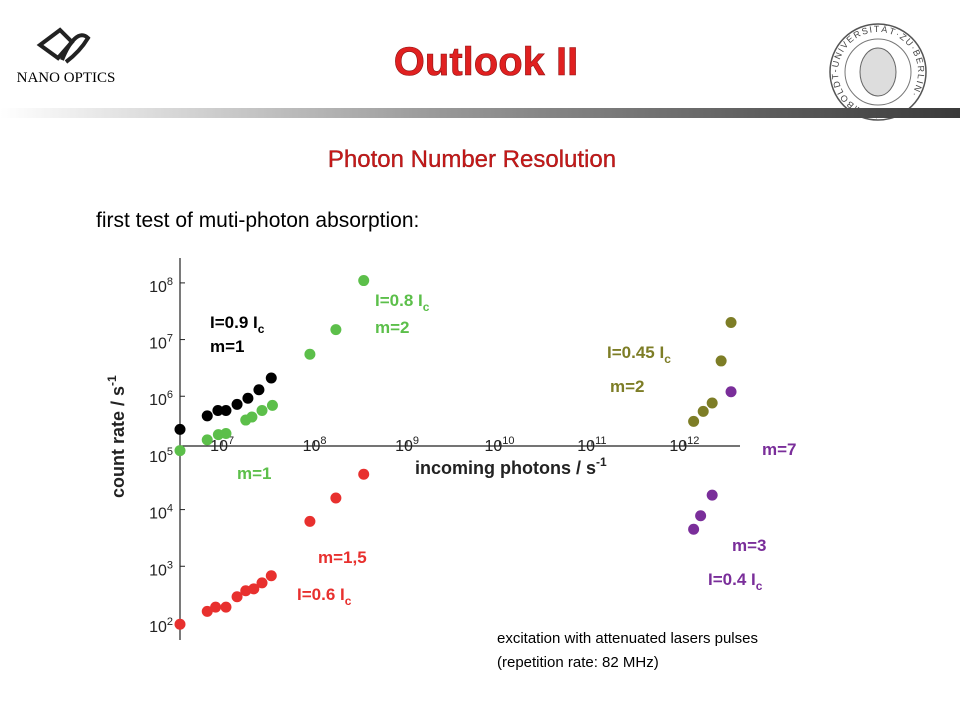  Describe the element at coordinates (161, 286) in the screenshot. I see `y-tick-label: 10⁸` at that location.